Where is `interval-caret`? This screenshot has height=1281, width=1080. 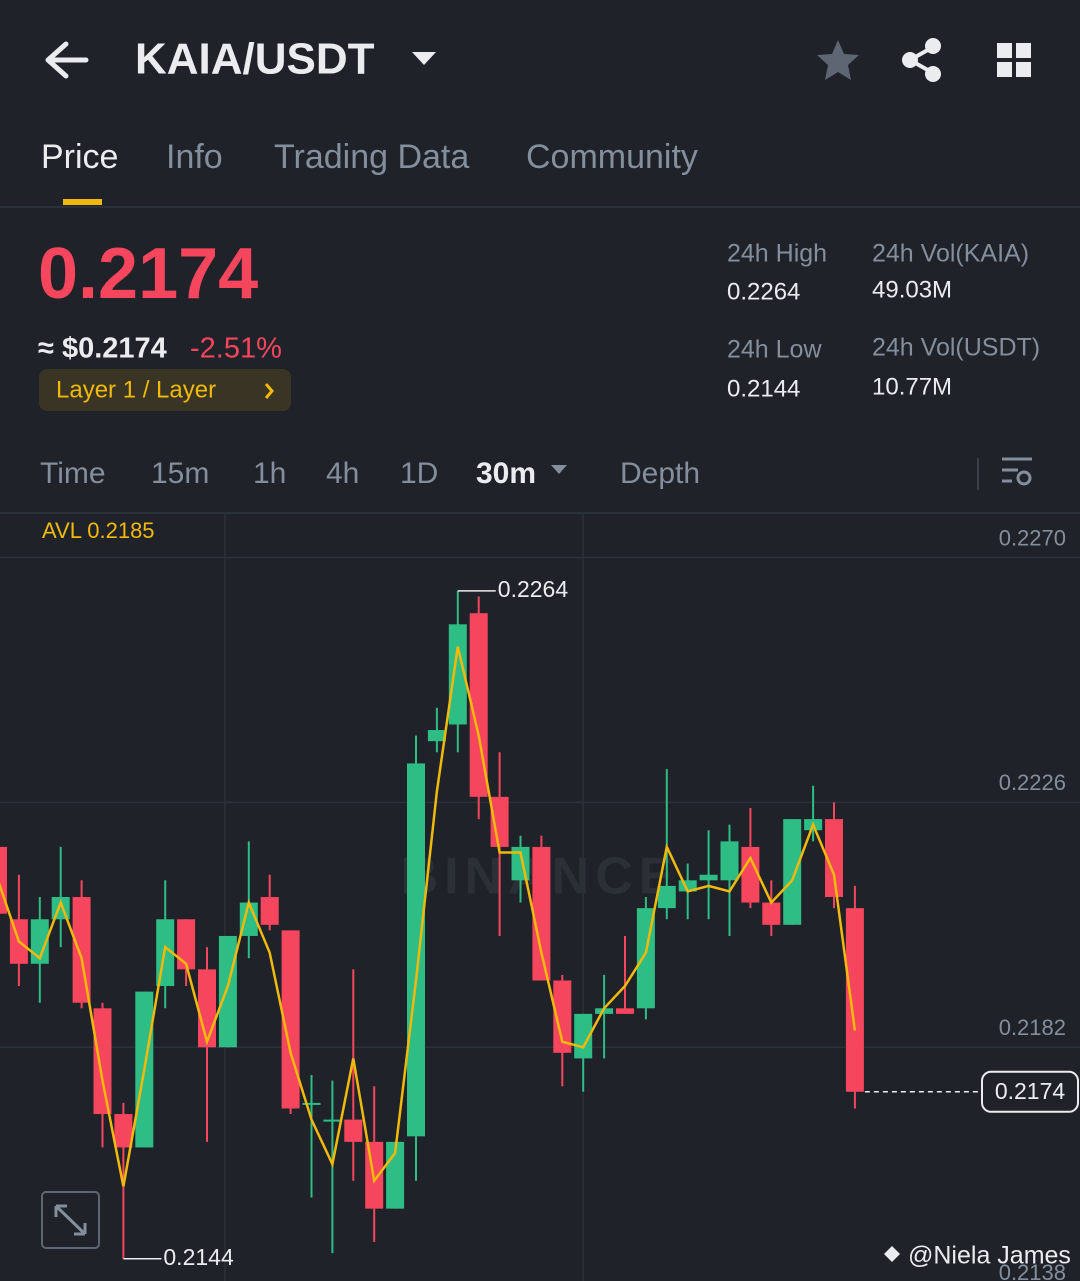
interval-caret is located at coordinates (559, 469).